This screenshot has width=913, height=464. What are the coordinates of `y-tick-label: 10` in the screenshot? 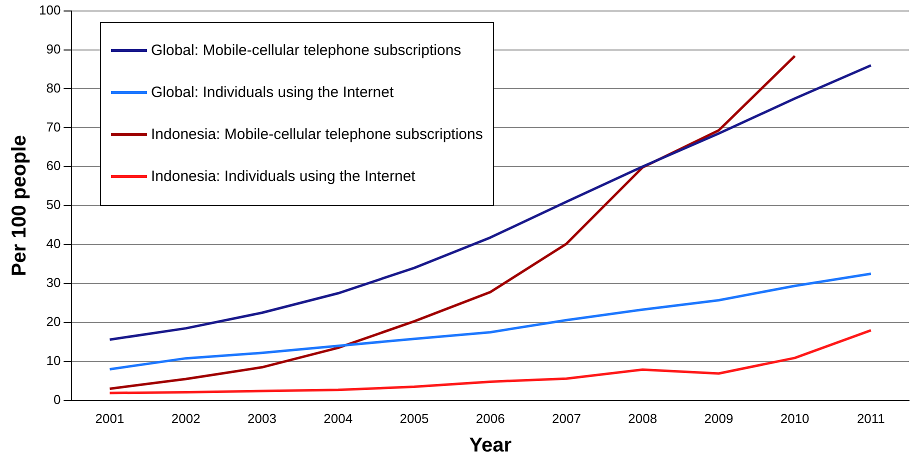 It's located at (53, 360).